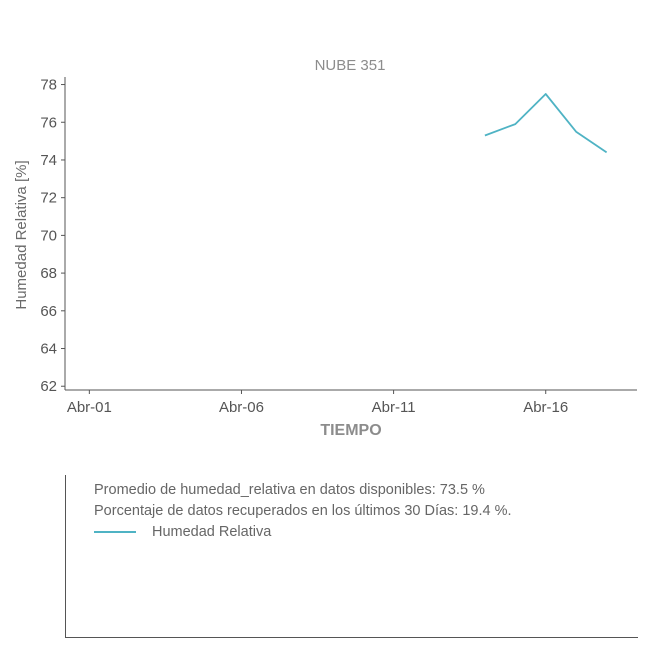 This screenshot has width=650, height=650. I want to click on x-axis-label: TIEMPO, so click(350, 430).